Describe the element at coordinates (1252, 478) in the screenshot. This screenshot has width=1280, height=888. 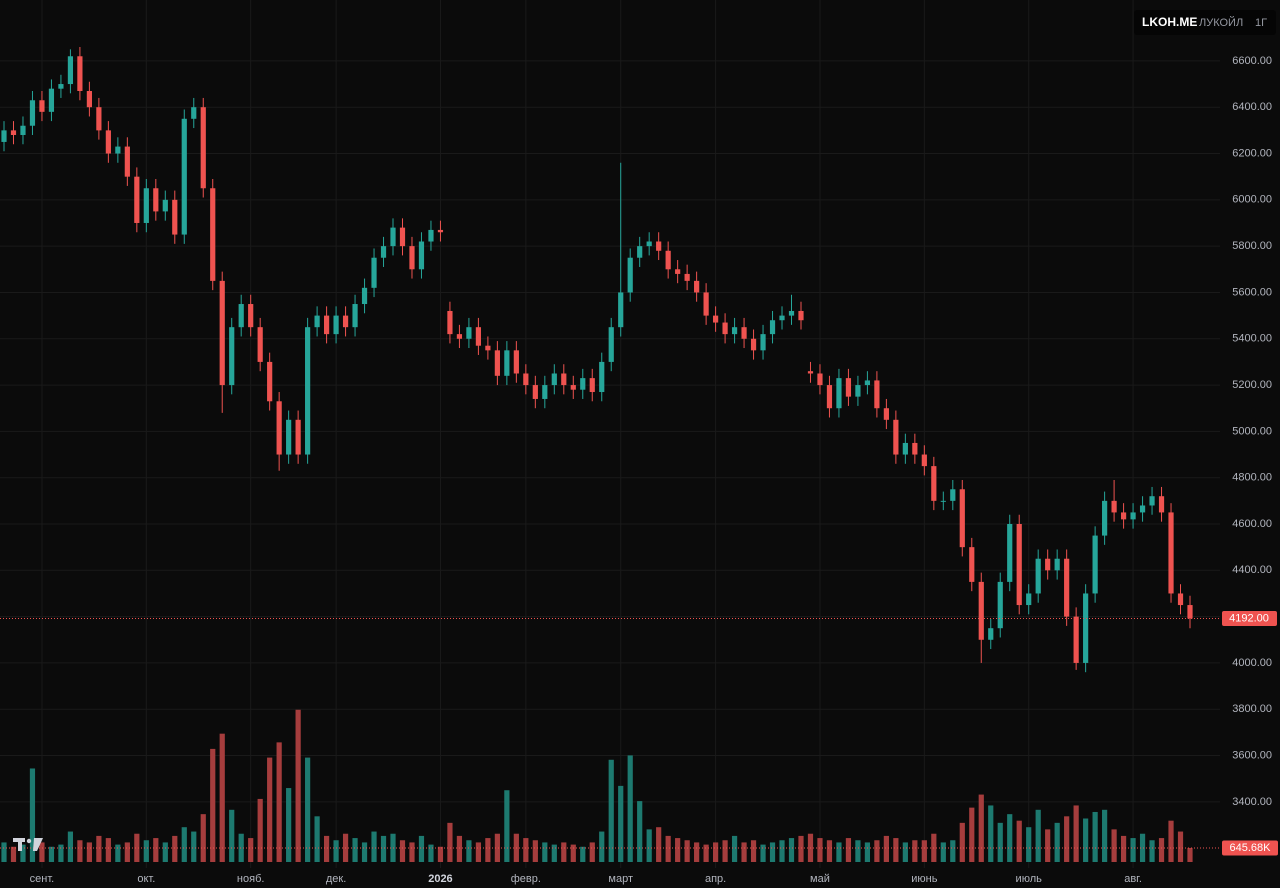
I see `y-tick-label: 4800.00` at that location.